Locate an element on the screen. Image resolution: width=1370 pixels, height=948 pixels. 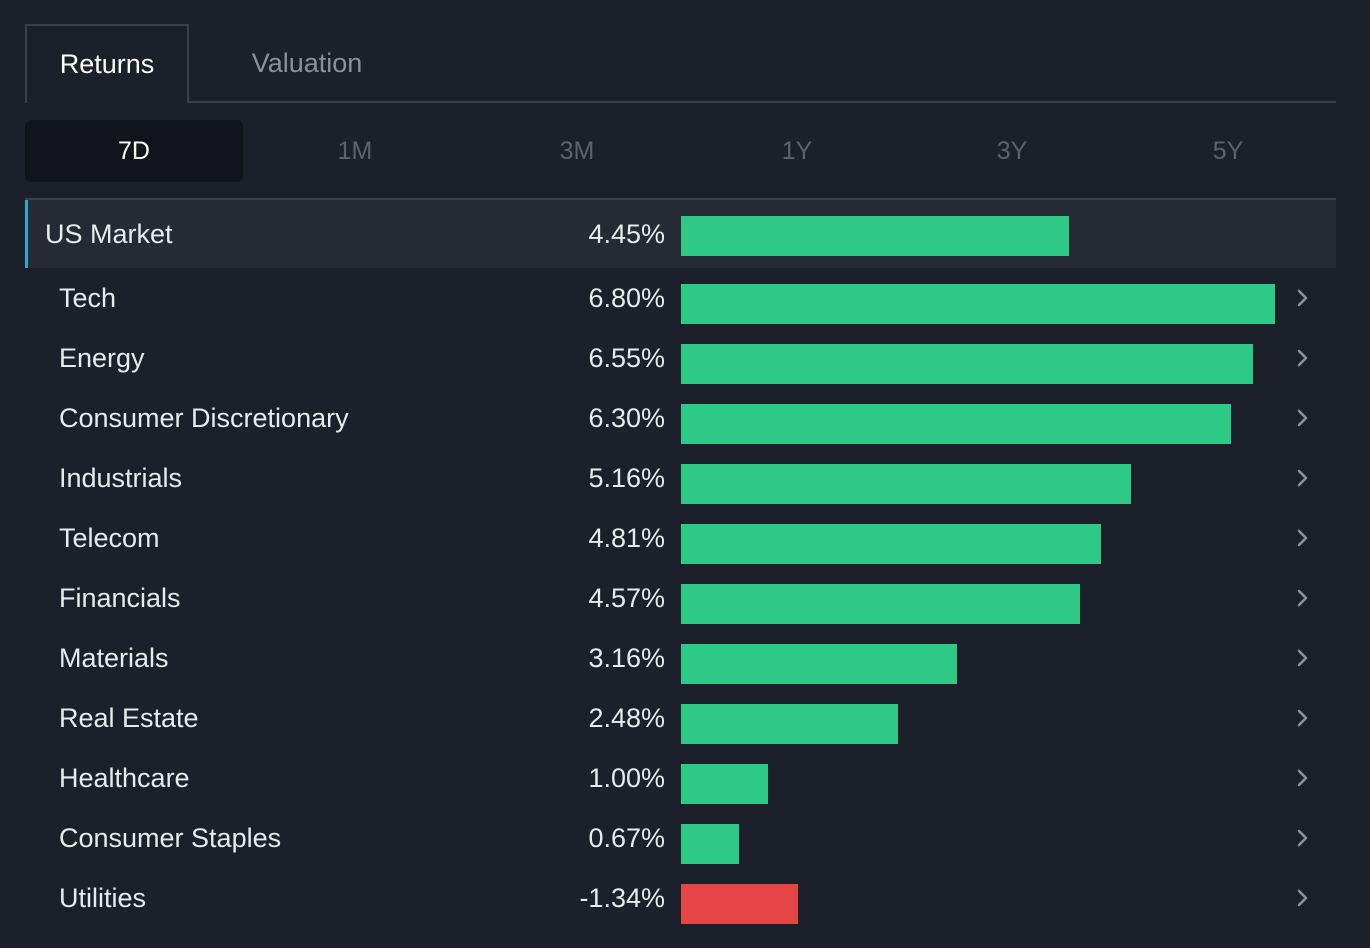
market-row: US Market 4.45% is located at coordinates (680, 234).